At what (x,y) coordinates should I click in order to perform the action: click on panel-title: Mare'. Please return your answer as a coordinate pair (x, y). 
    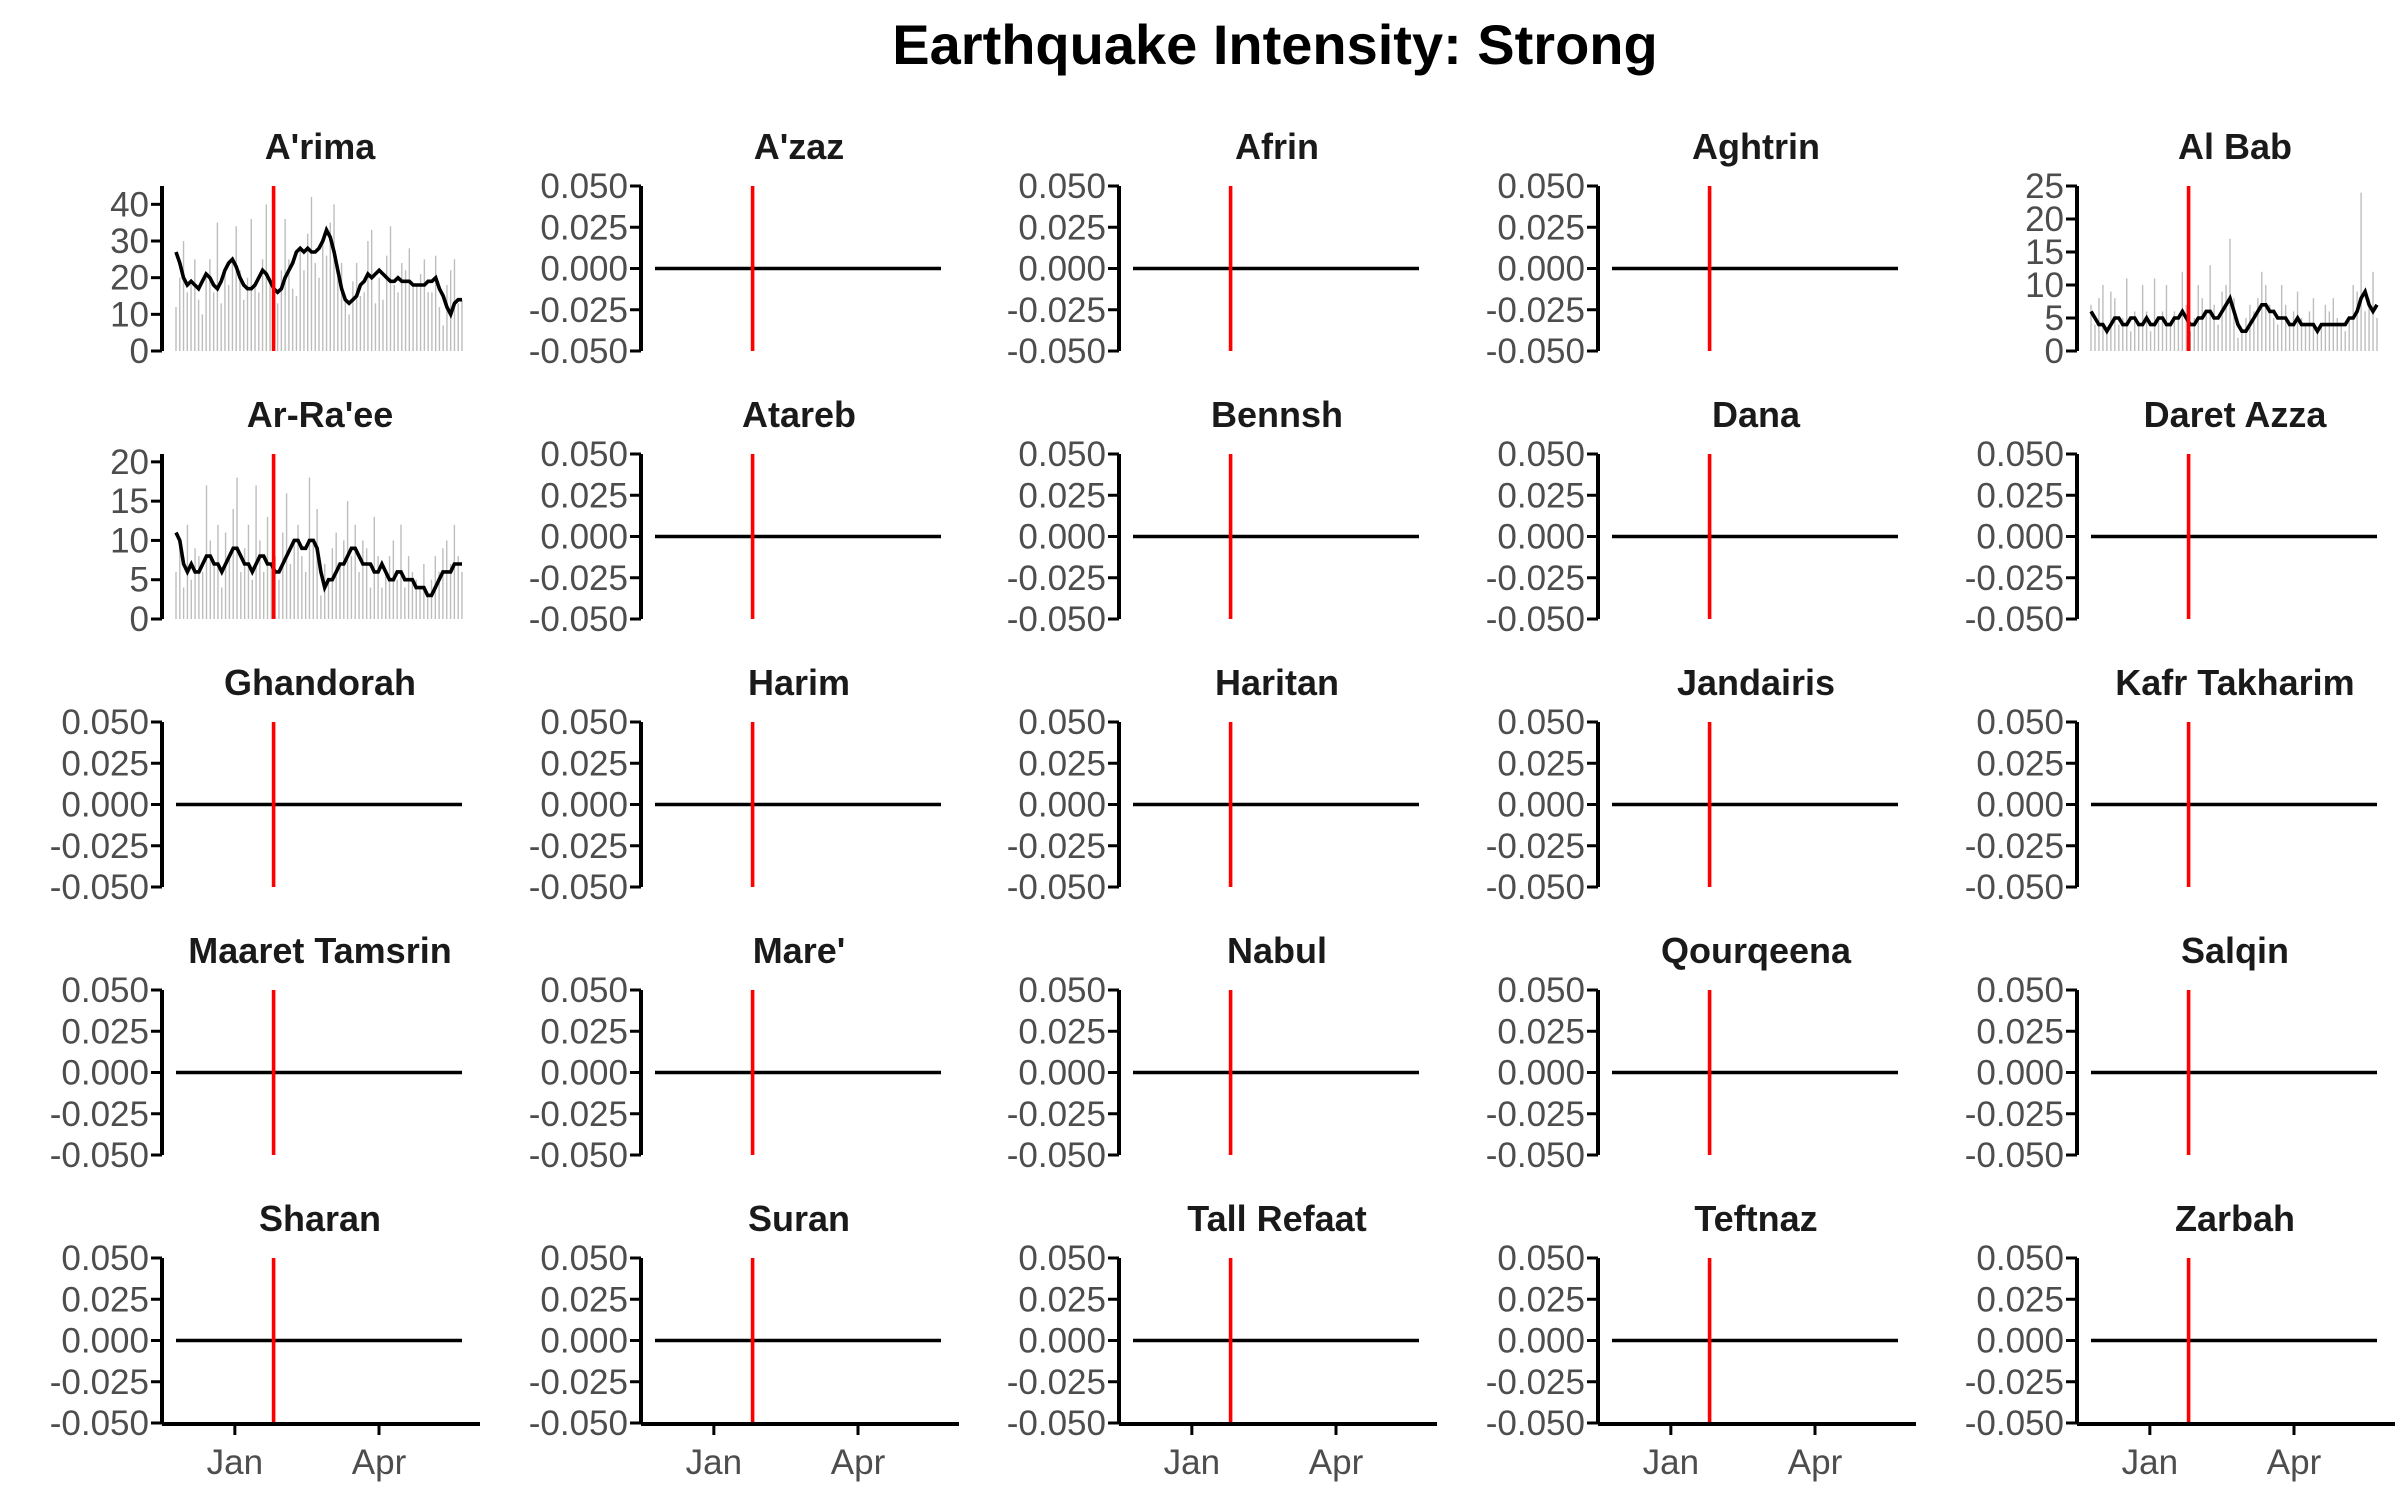
    Looking at the image, I should click on (799, 950).